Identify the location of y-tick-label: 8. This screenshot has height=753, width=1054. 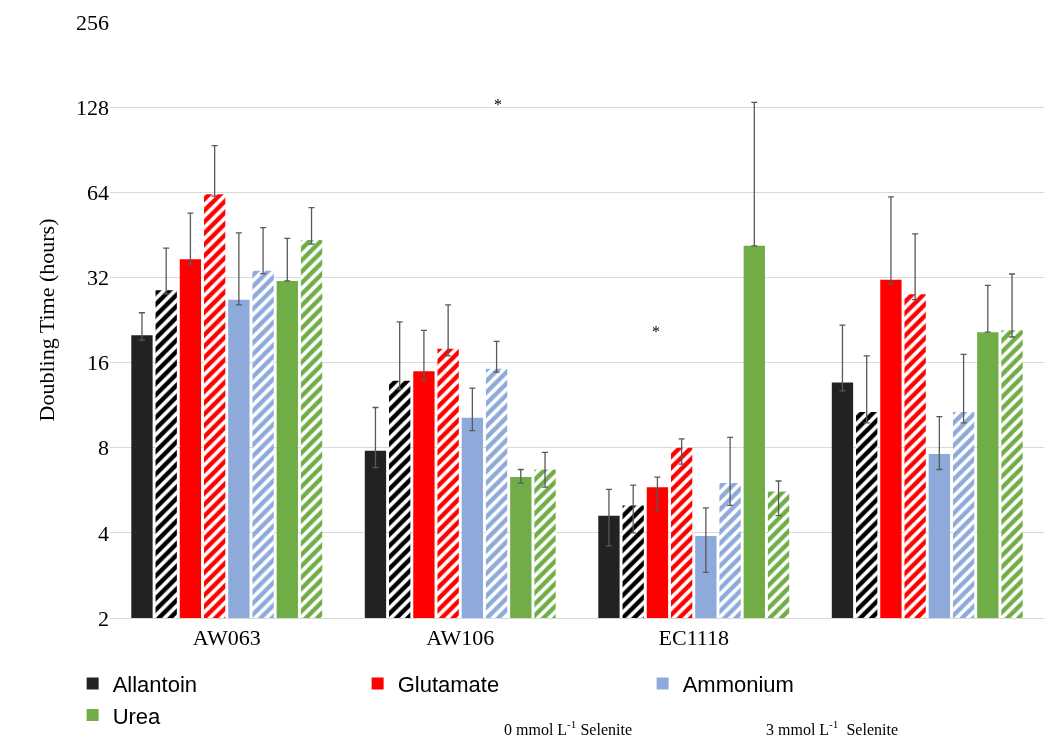
(103, 448).